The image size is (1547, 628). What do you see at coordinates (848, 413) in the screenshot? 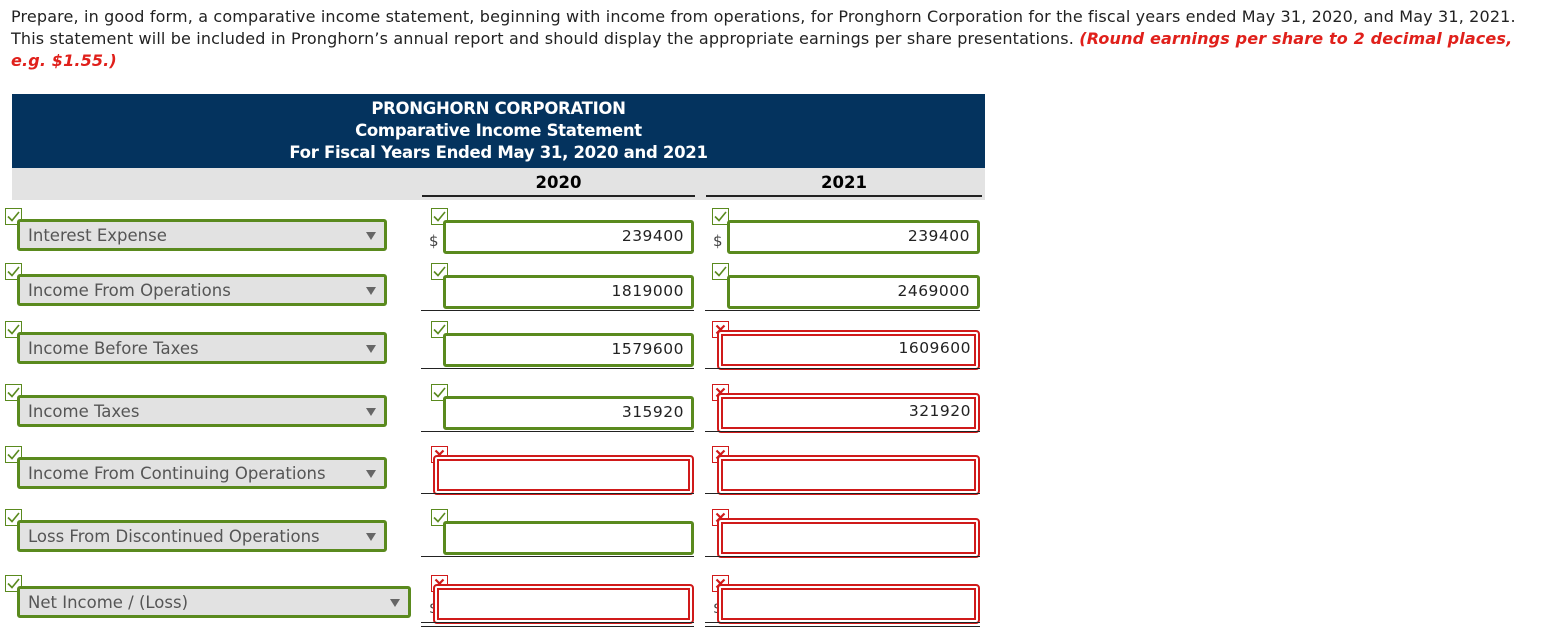
I see `amount-input: 321920` at bounding box center [848, 413].